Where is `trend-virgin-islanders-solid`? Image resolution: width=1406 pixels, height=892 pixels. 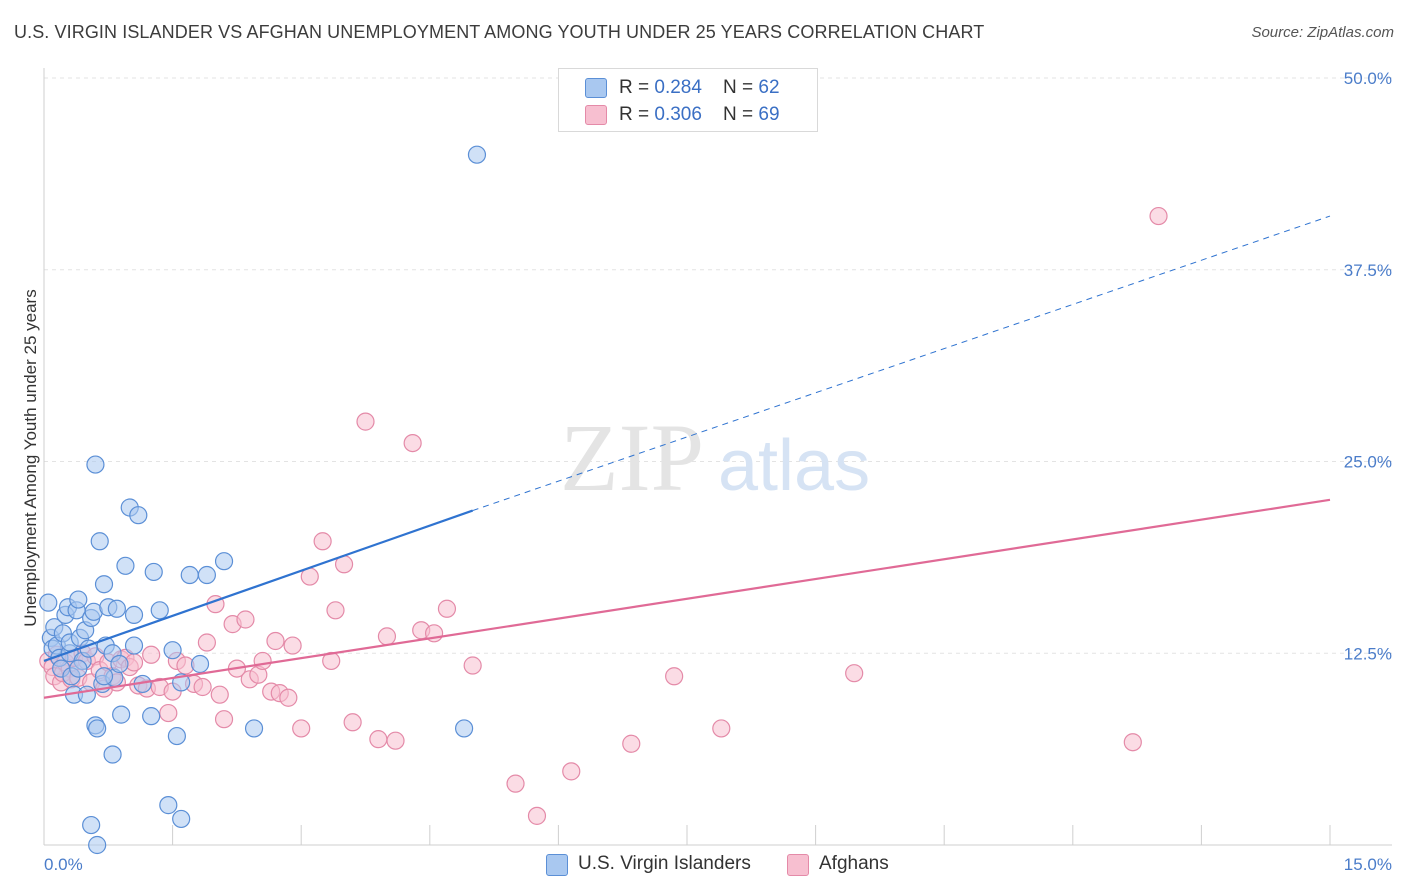
trend-virgin-islanders-solid is located at coordinates (258, 585).